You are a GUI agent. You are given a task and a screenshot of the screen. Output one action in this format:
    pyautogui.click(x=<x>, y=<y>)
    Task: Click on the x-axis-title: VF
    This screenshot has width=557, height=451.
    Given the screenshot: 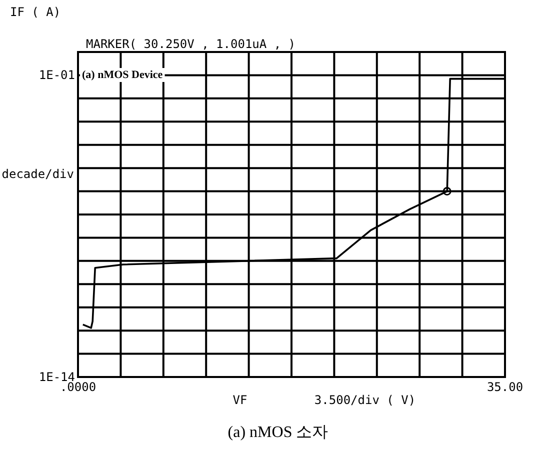 What is the action you would take?
    pyautogui.click(x=240, y=400)
    